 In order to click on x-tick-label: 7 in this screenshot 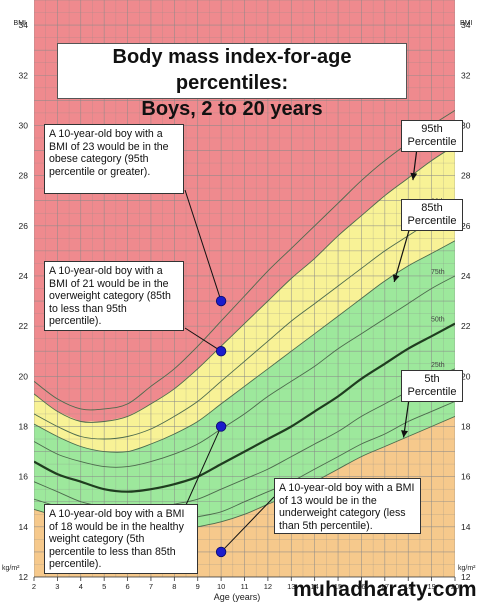, I will do `click(151, 586)`.